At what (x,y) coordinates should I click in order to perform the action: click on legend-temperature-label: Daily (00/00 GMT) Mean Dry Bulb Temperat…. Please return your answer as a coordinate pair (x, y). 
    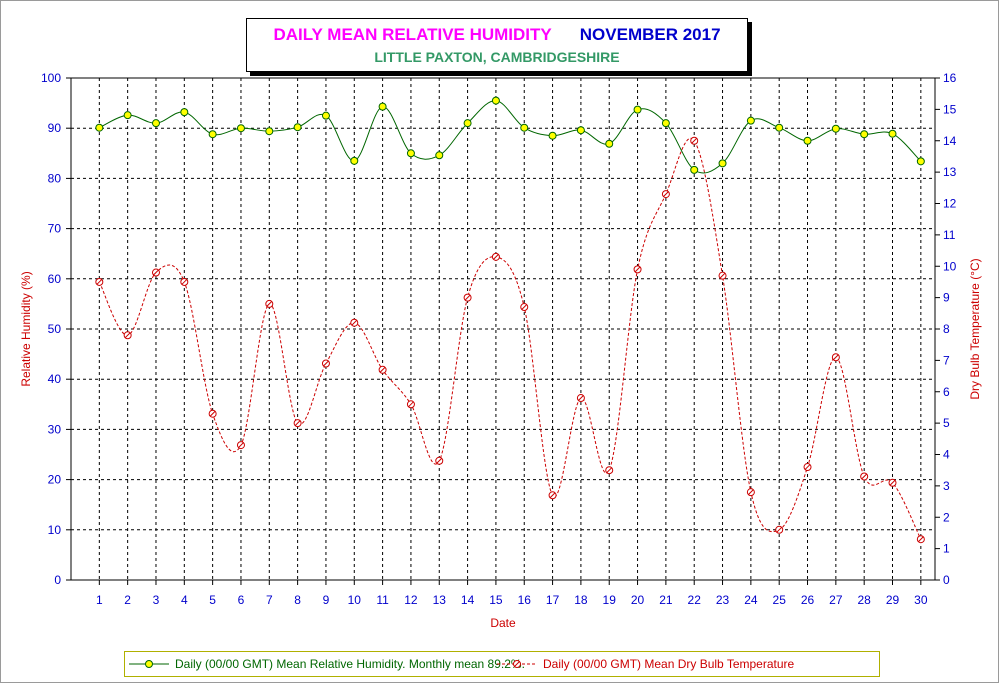
    Looking at the image, I should click on (669, 663).